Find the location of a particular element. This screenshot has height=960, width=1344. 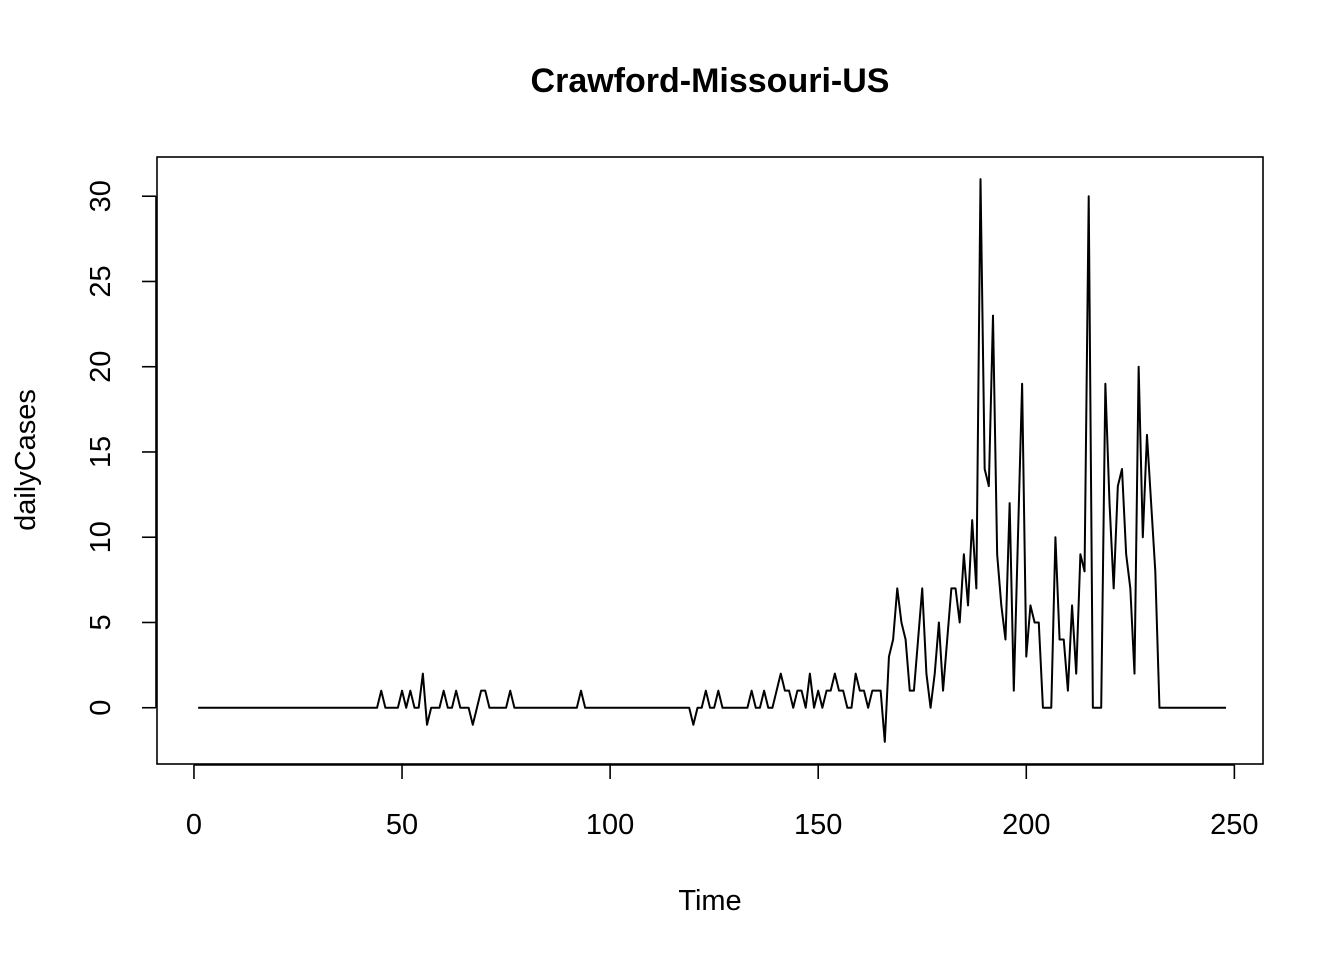

x-tick-label: 150 is located at coordinates (818, 825).